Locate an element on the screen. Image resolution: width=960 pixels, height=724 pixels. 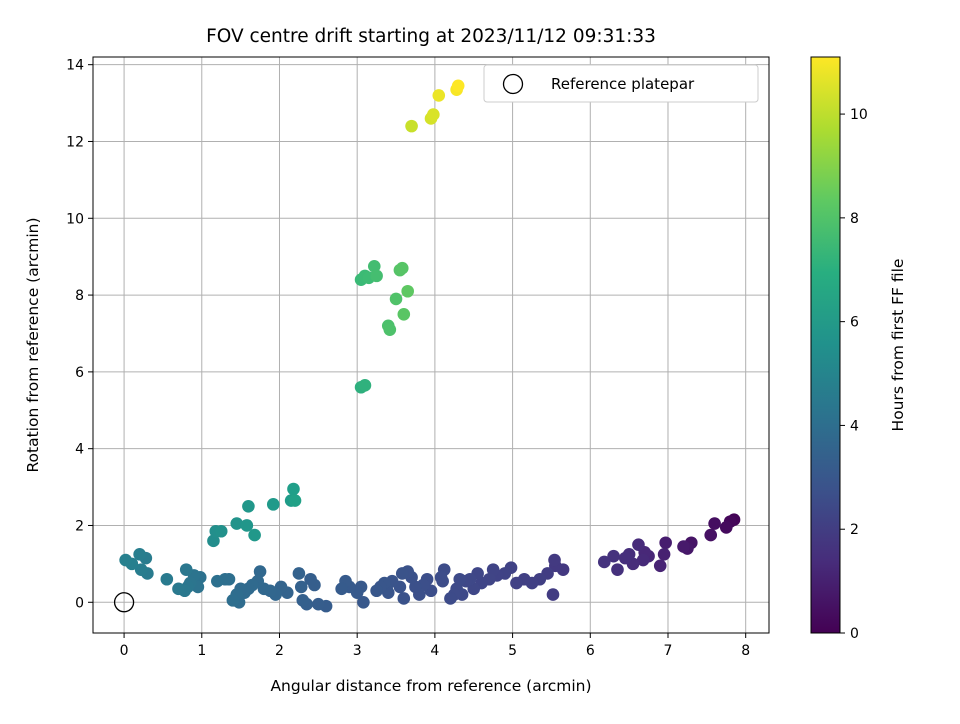
x-tick-label: 5 is located at coordinates (512, 651).